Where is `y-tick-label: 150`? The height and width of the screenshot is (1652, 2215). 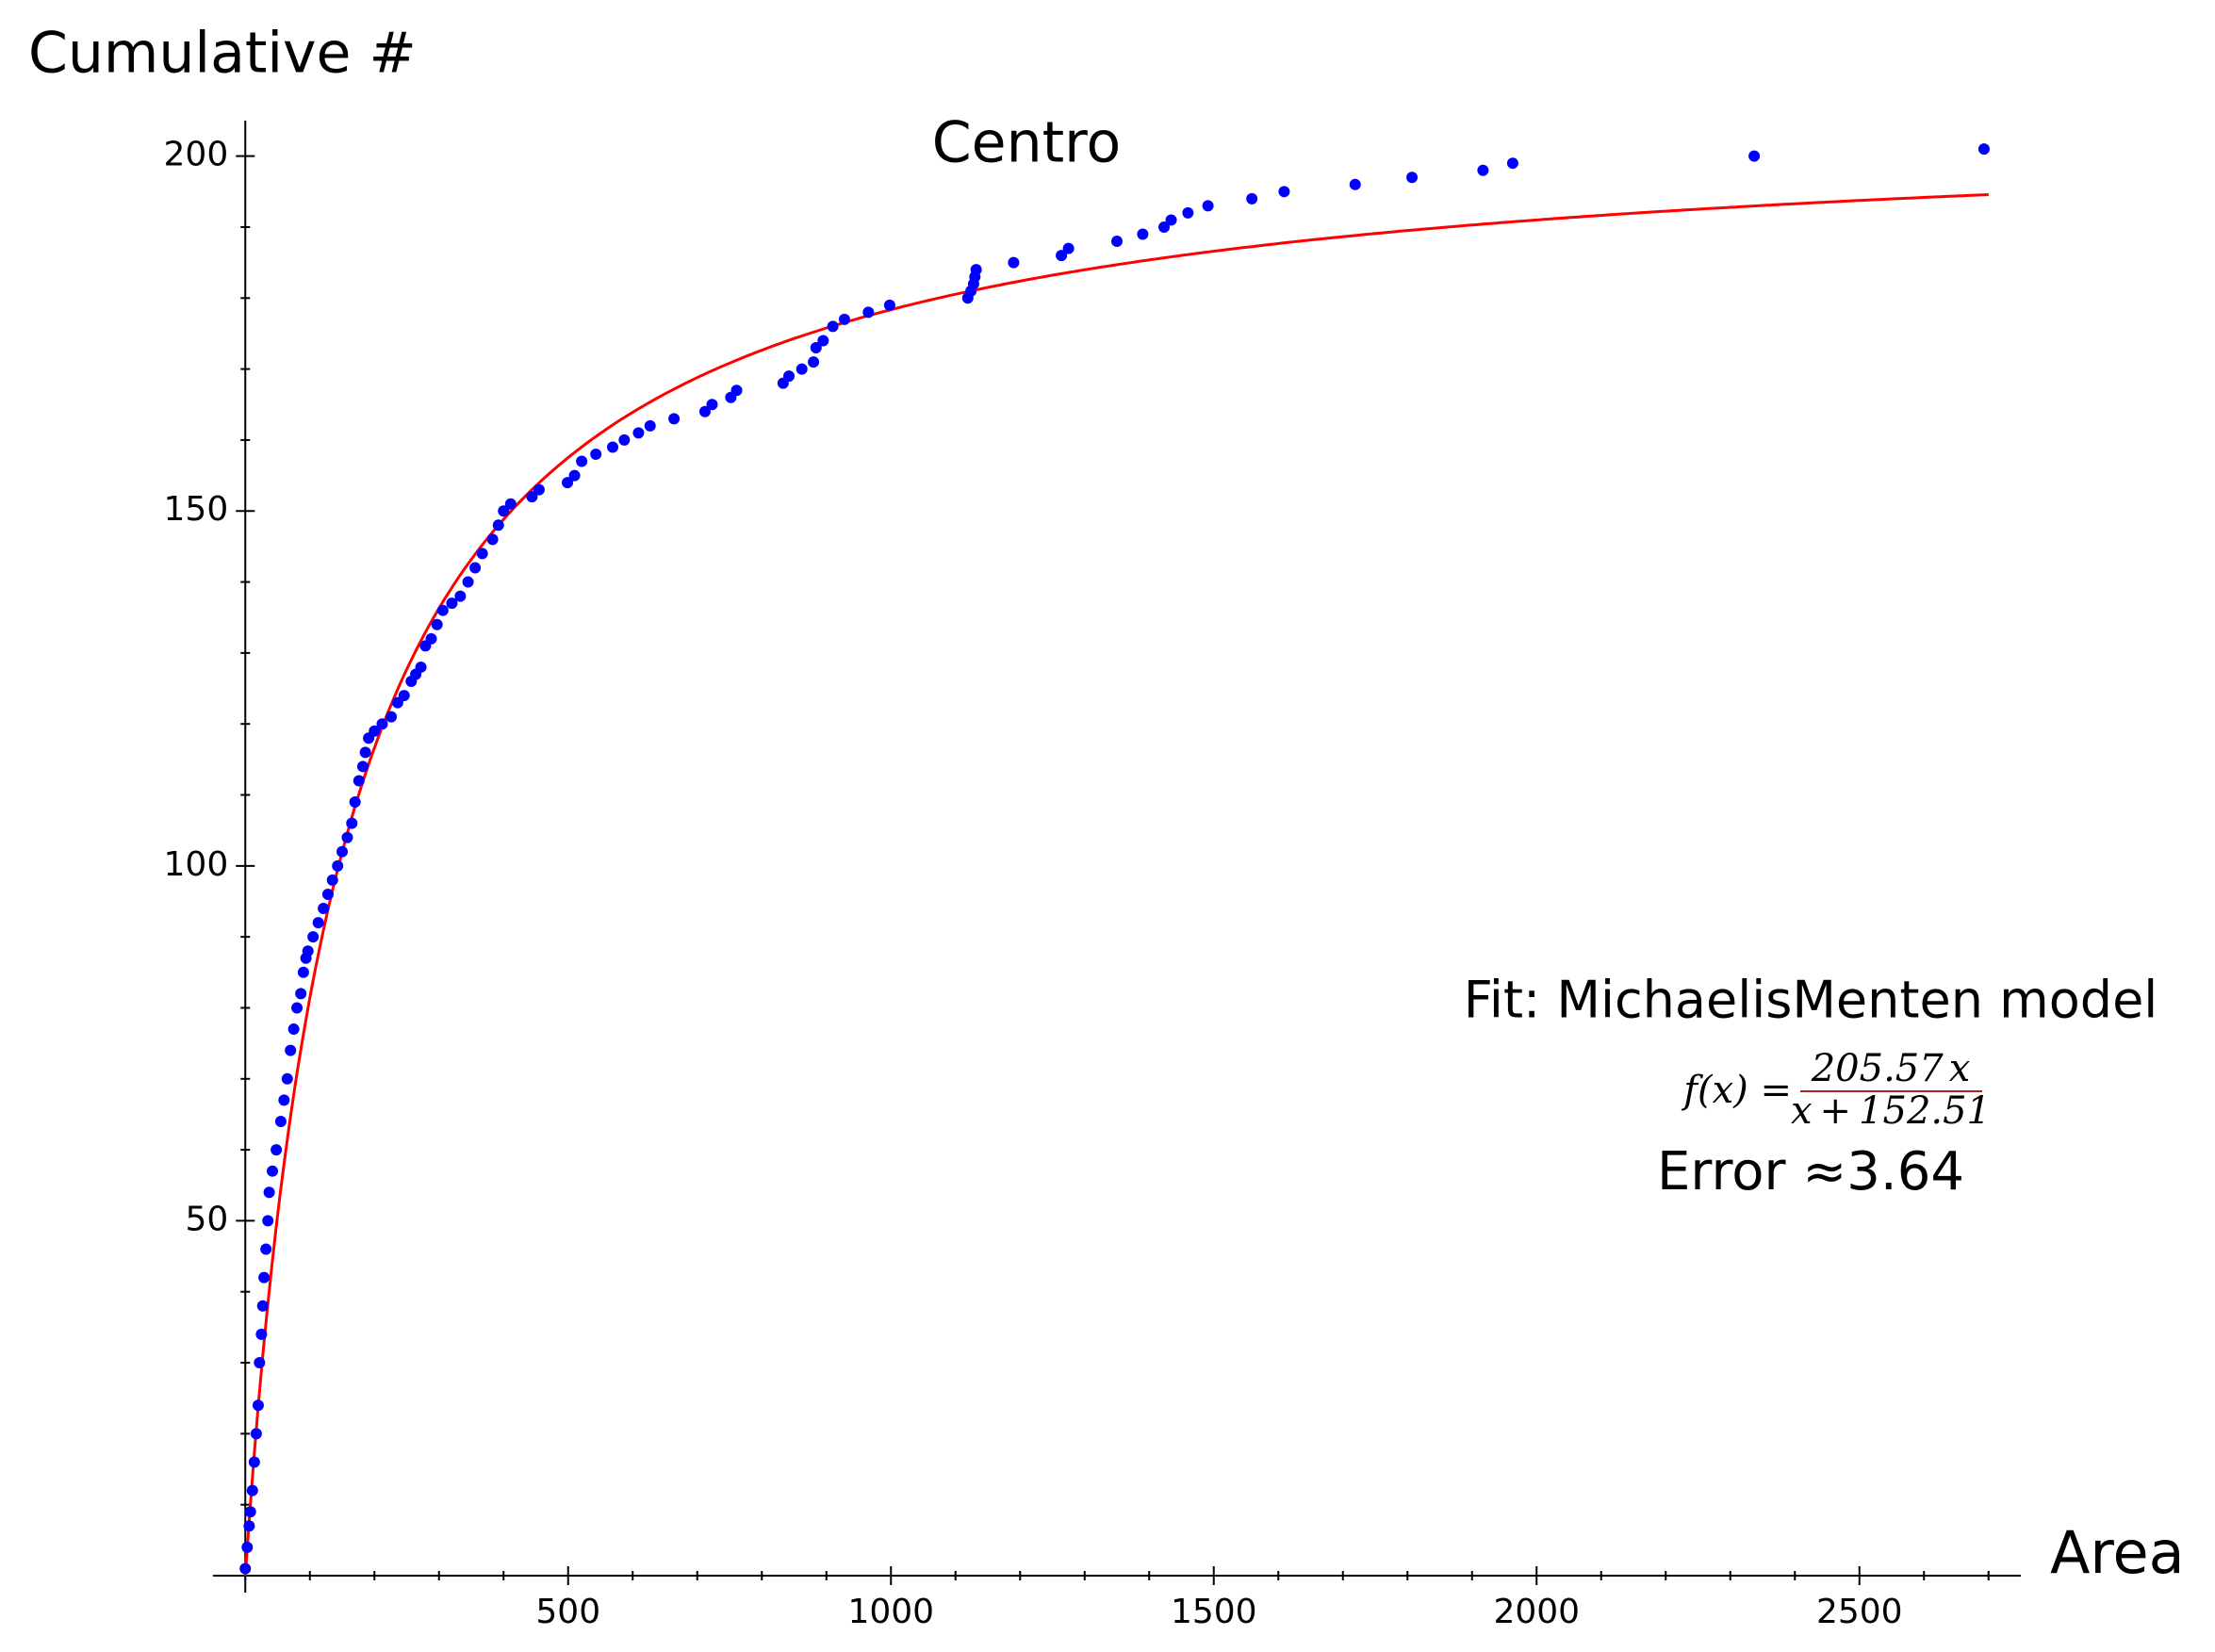 y-tick-label: 150 is located at coordinates (196, 510).